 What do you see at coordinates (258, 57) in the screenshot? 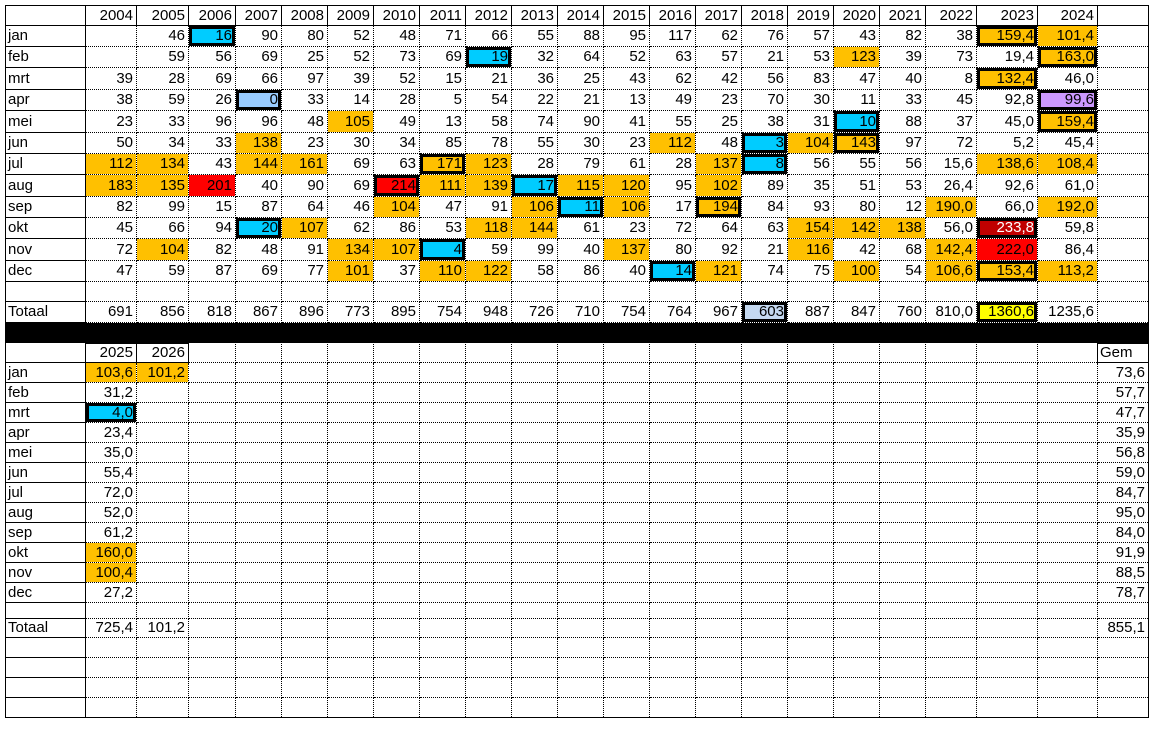
I see `cell-feb-2007: 69` at bounding box center [258, 57].